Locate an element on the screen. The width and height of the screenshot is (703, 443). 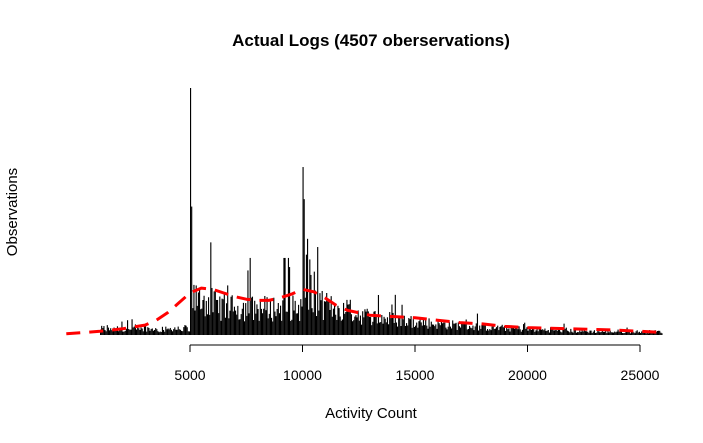
density-line is located at coordinates (364, 311).